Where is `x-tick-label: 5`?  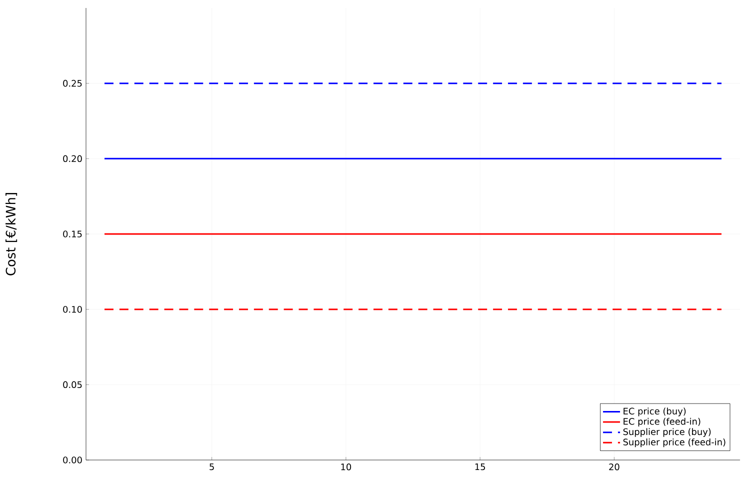
x-tick-label: 5 is located at coordinates (212, 467).